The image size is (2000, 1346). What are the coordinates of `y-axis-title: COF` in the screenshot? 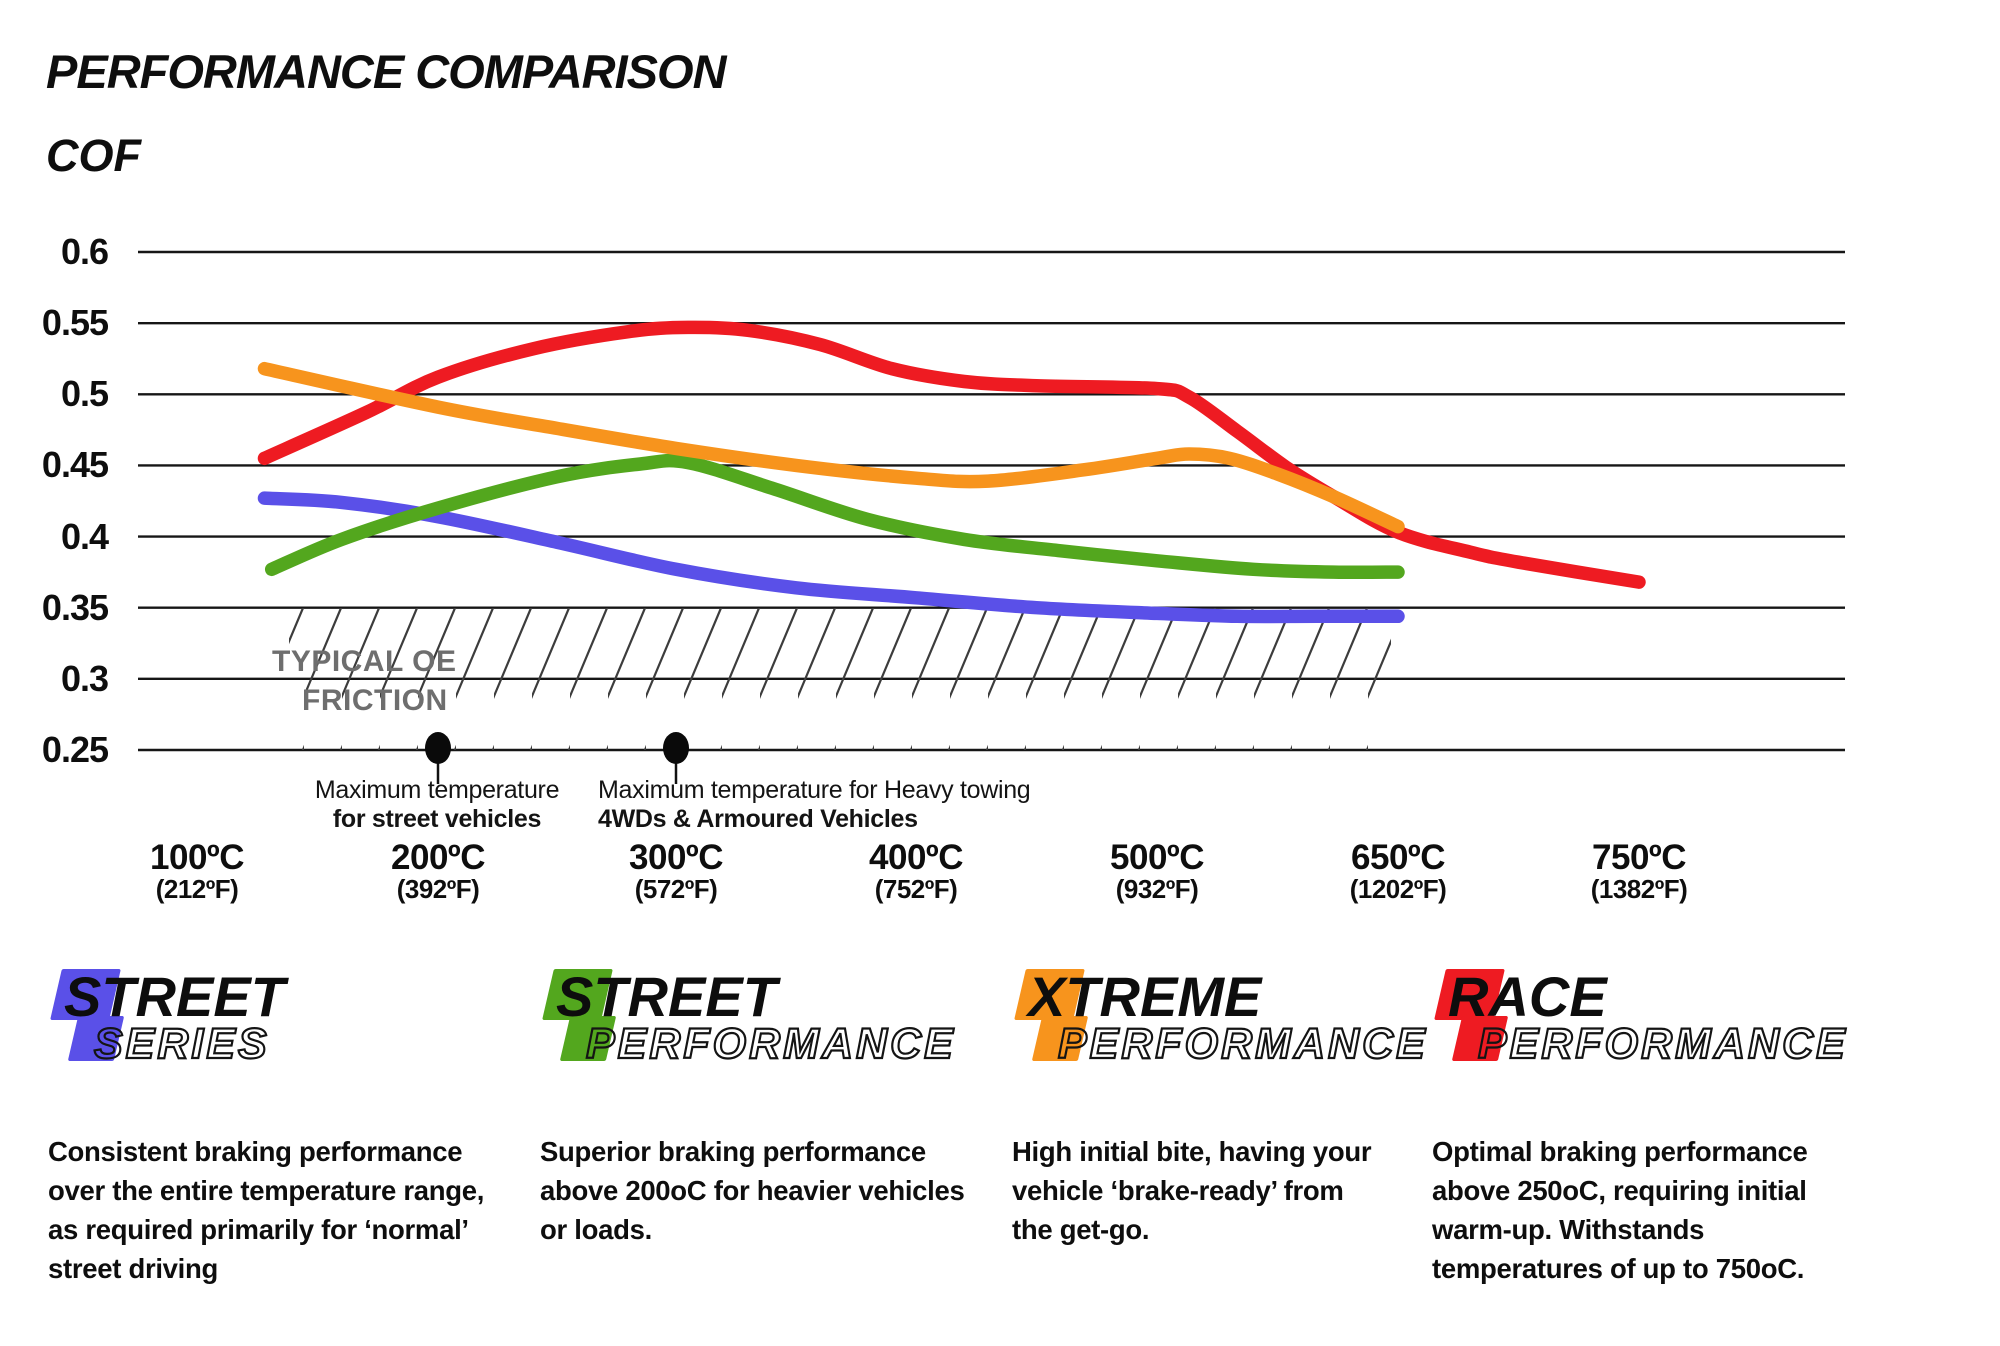 It's located at (93, 155).